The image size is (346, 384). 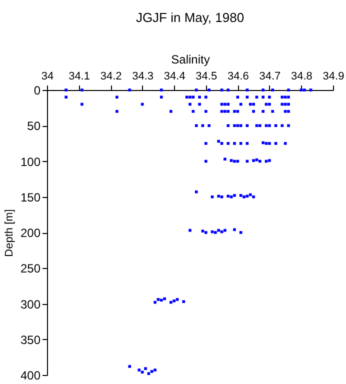 I want to click on x-tick-label: 34.5, so click(x=207, y=76).